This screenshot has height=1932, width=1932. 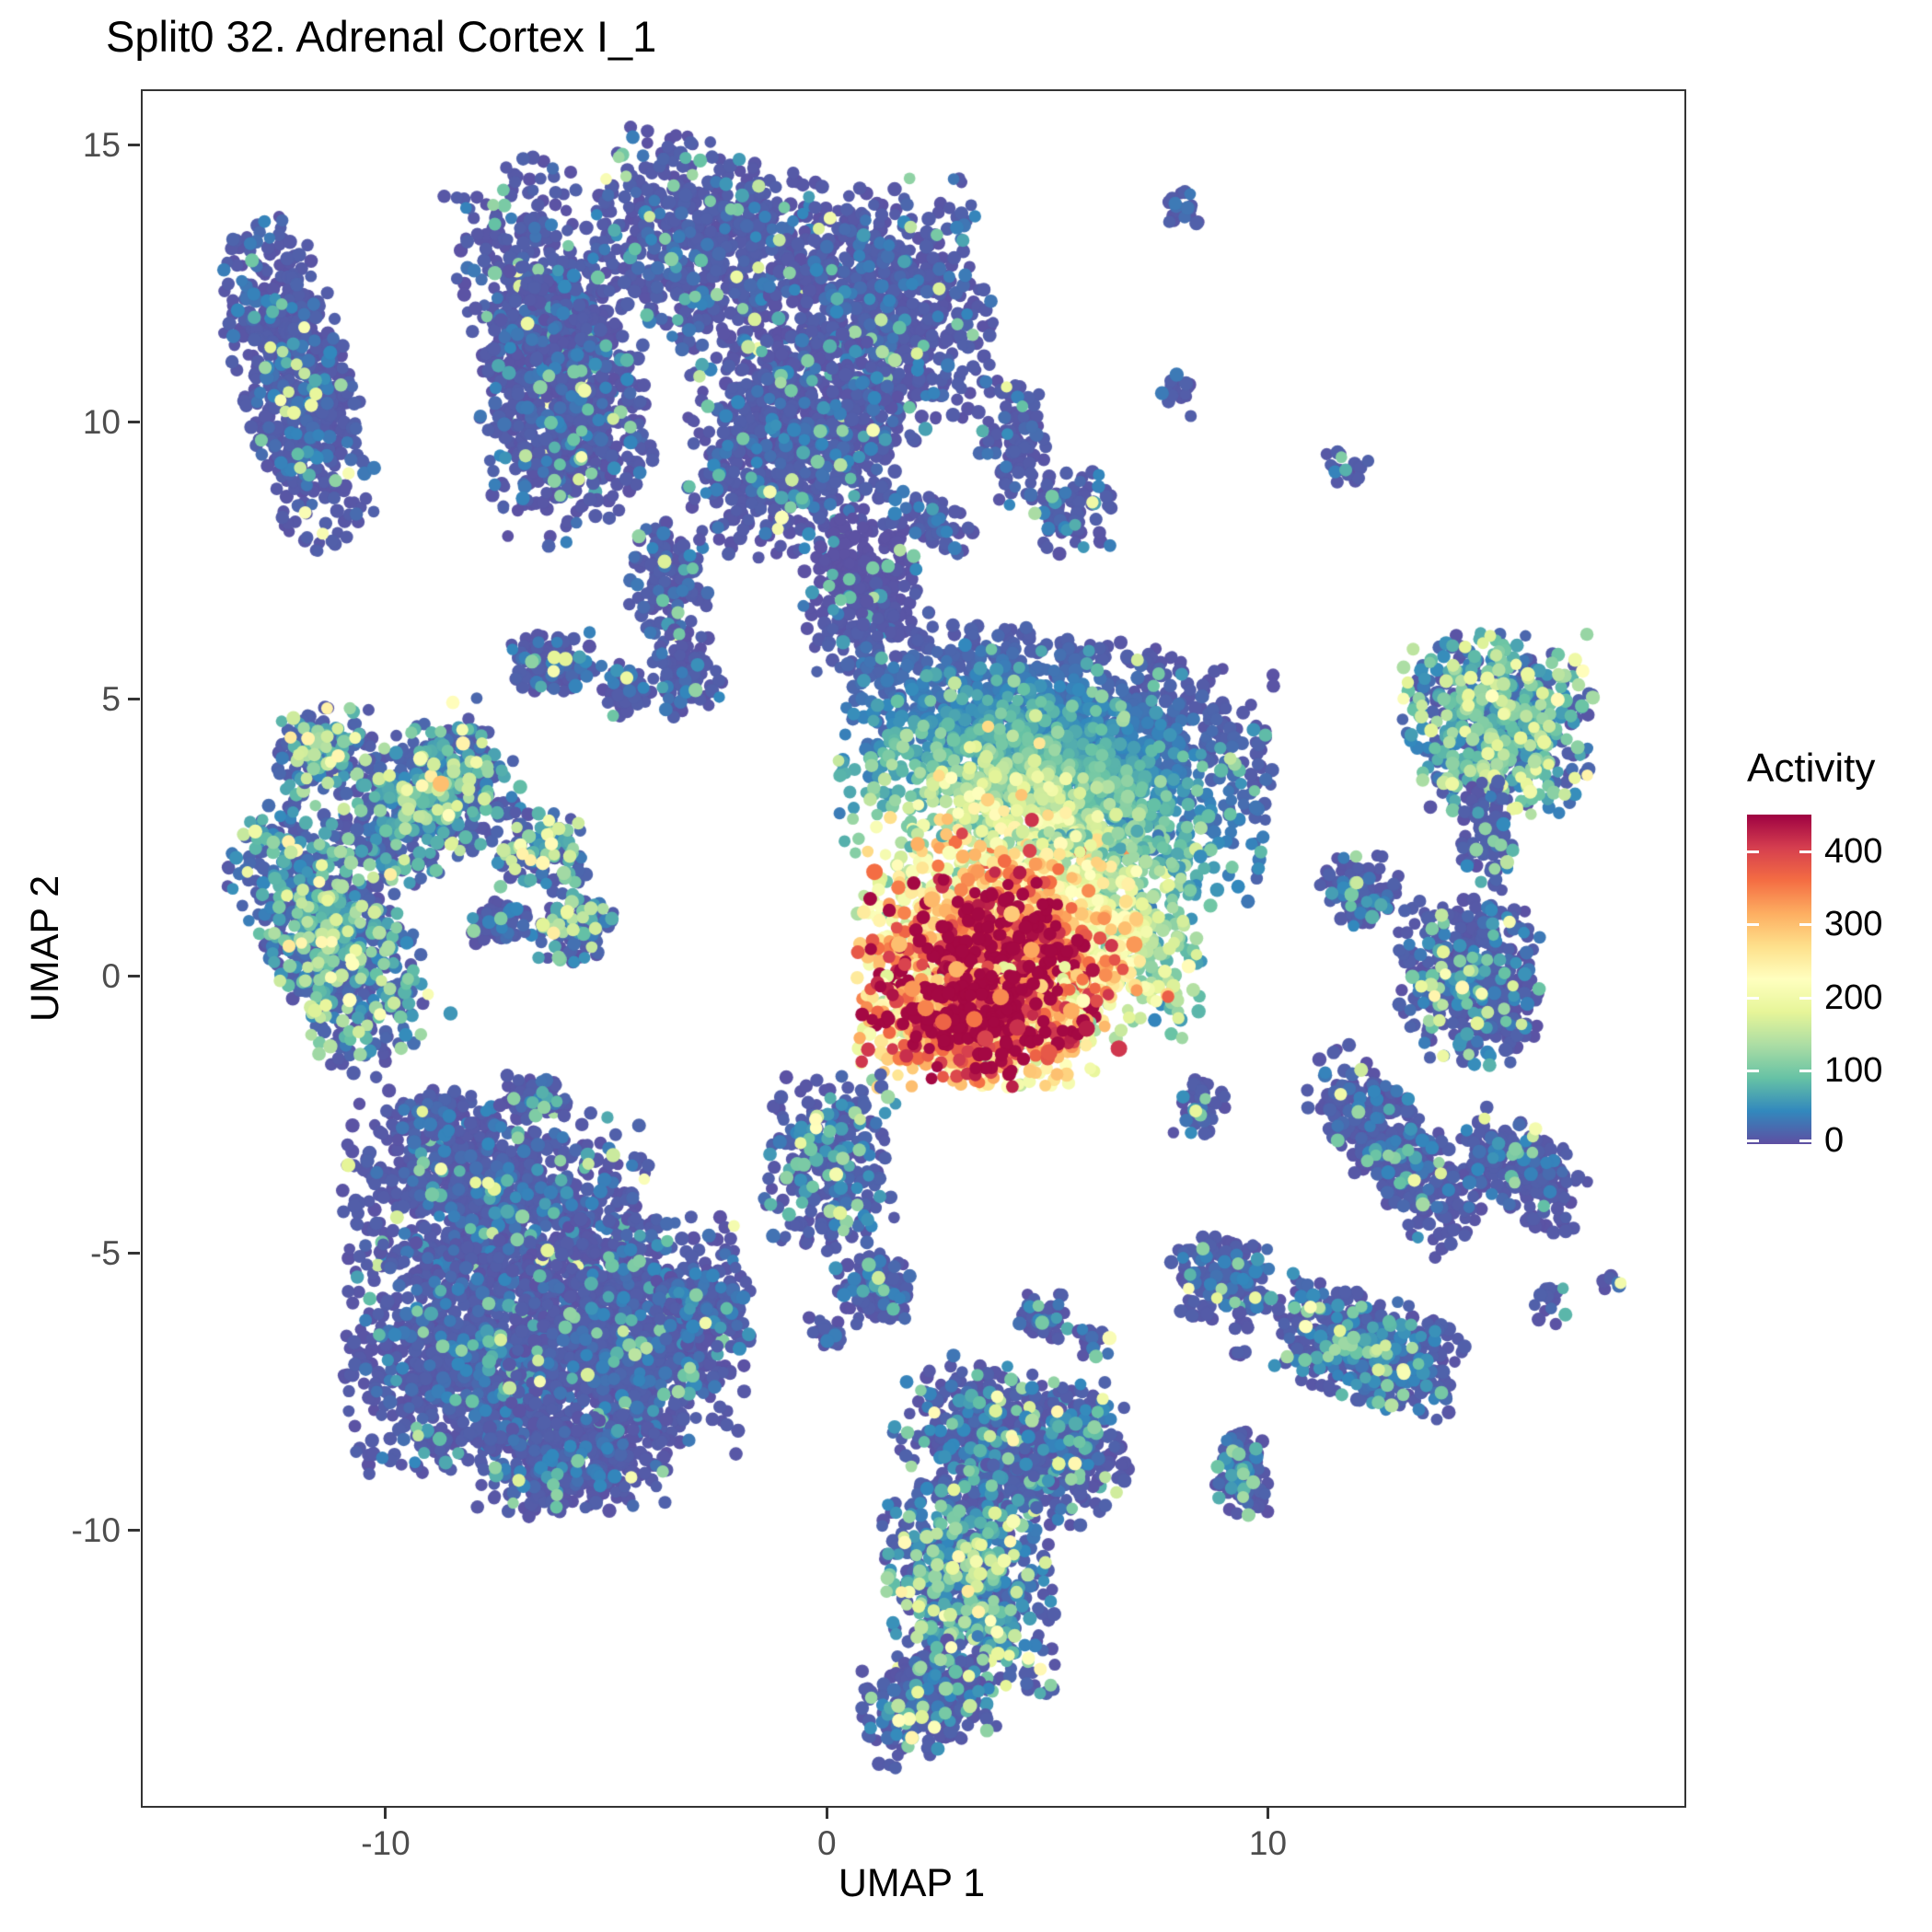 I want to click on legend: Activity 0 100 200 300 400, so click(x=1834, y=958).